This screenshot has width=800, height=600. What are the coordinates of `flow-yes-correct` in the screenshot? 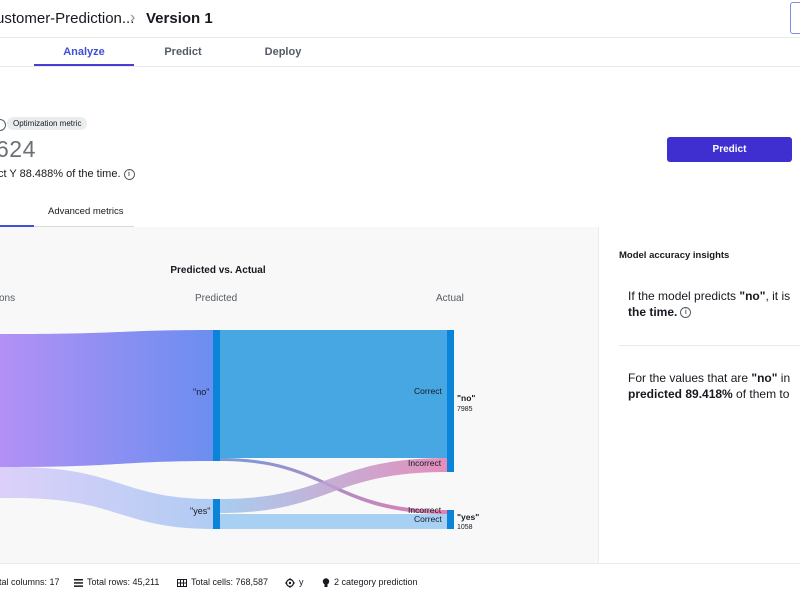 It's located at (333, 521).